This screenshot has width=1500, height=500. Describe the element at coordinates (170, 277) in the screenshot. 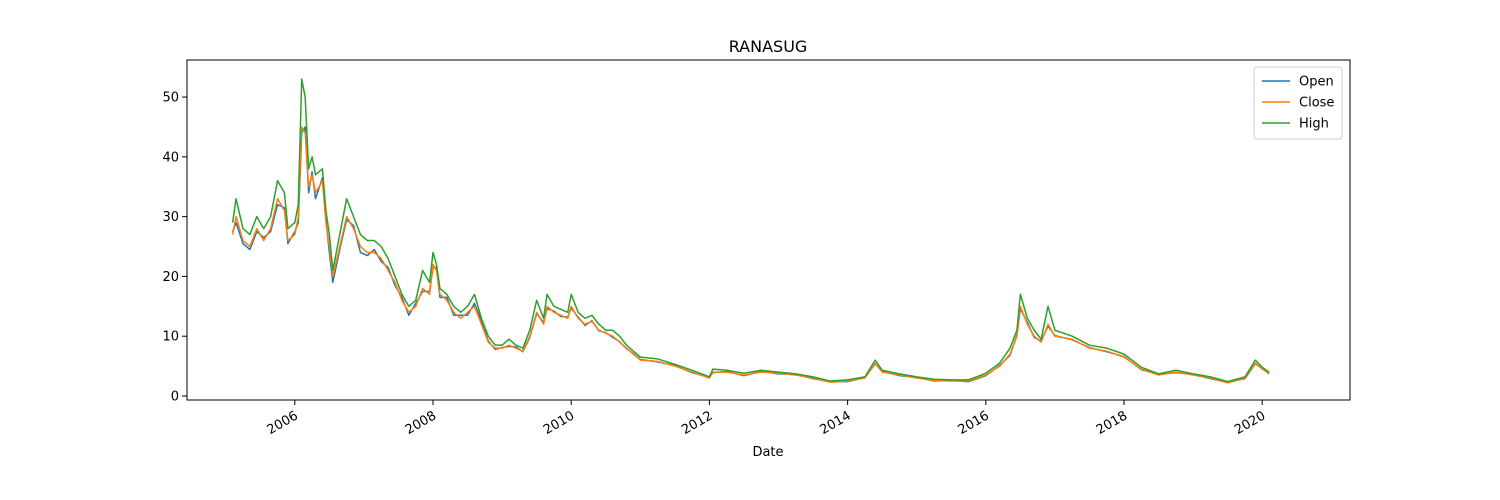

I see `y-tick-label: 20` at that location.